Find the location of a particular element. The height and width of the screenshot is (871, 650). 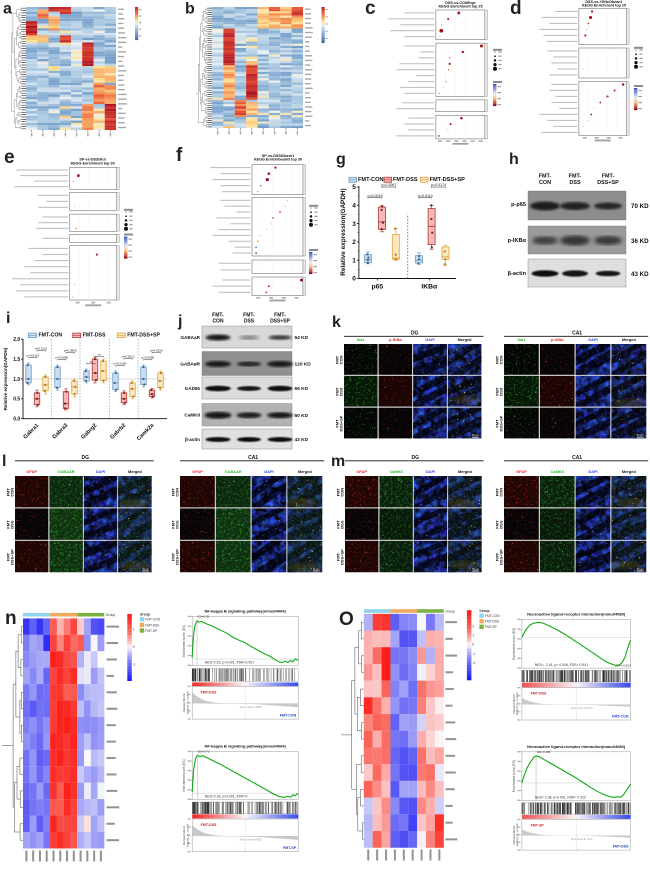

svg-text: Zero cross at 4956 is located at coordinates (251, 707).